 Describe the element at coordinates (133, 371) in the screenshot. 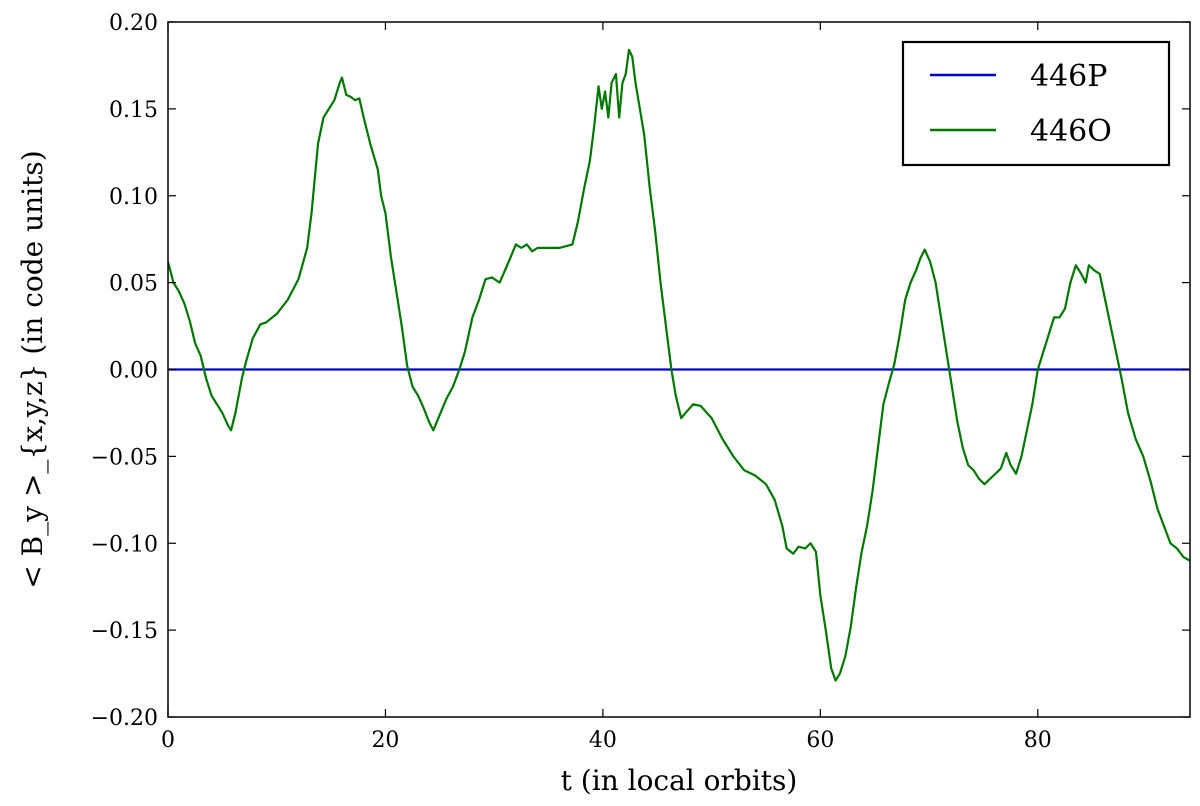

I see `y-tick-label: 0.00` at that location.